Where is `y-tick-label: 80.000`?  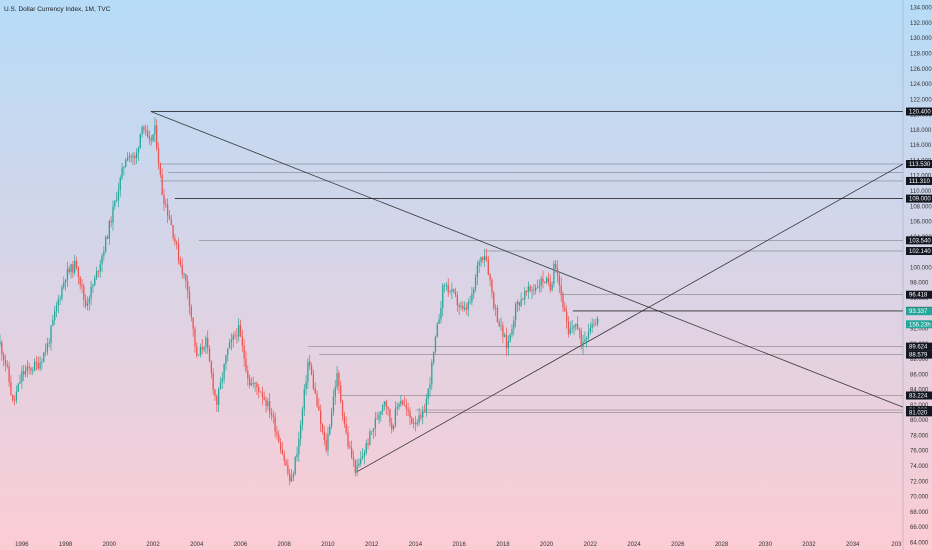 y-tick-label: 80.000 is located at coordinates (919, 421).